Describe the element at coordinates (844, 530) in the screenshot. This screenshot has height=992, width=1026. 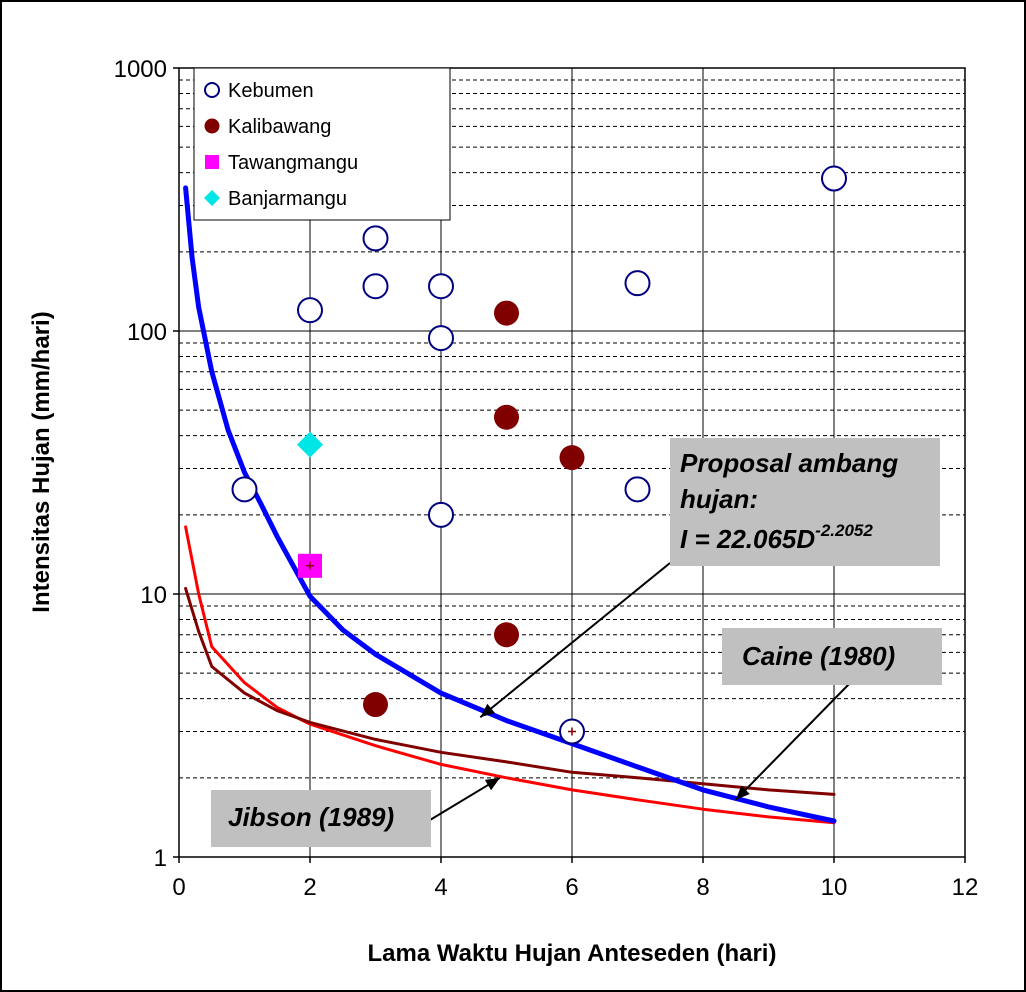
I see `annotation-formula-exponent: -2.2052` at that location.